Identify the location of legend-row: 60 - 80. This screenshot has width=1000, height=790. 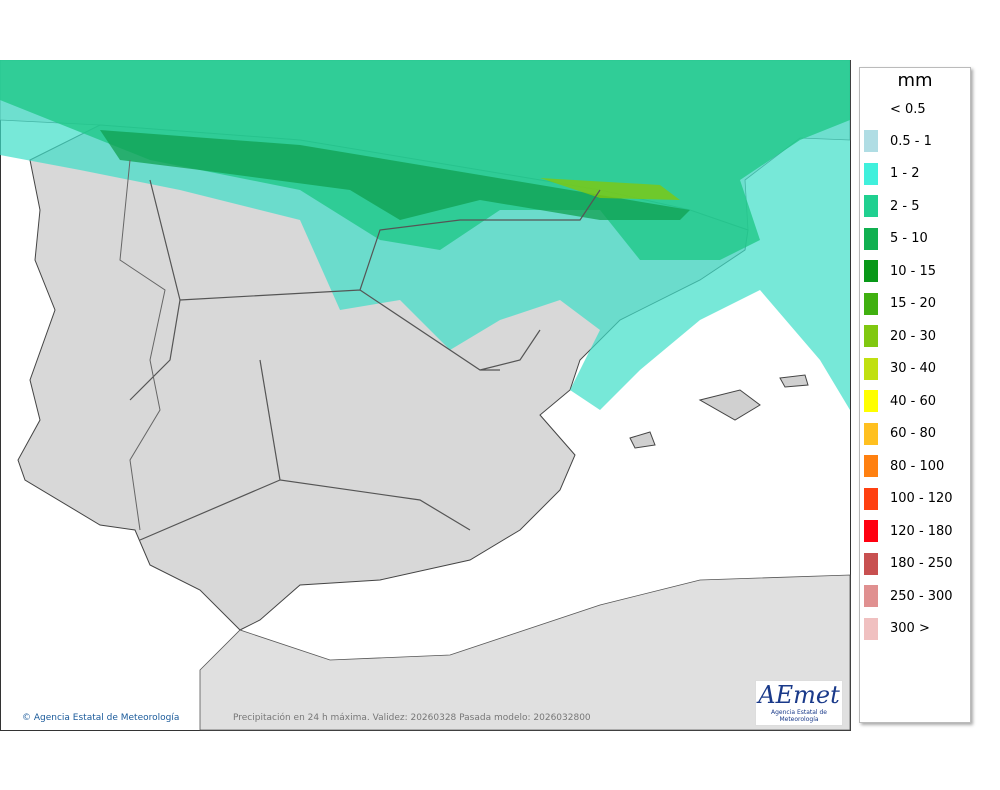
(900, 433).